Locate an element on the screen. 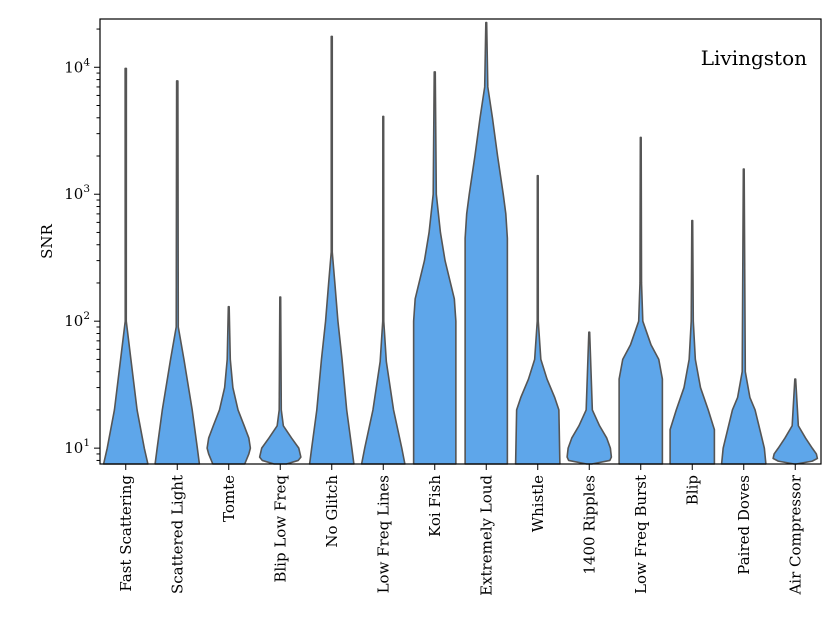 The width and height of the screenshot is (830, 623). x-tick-label: Blip Low Freq is located at coordinates (280, 529).